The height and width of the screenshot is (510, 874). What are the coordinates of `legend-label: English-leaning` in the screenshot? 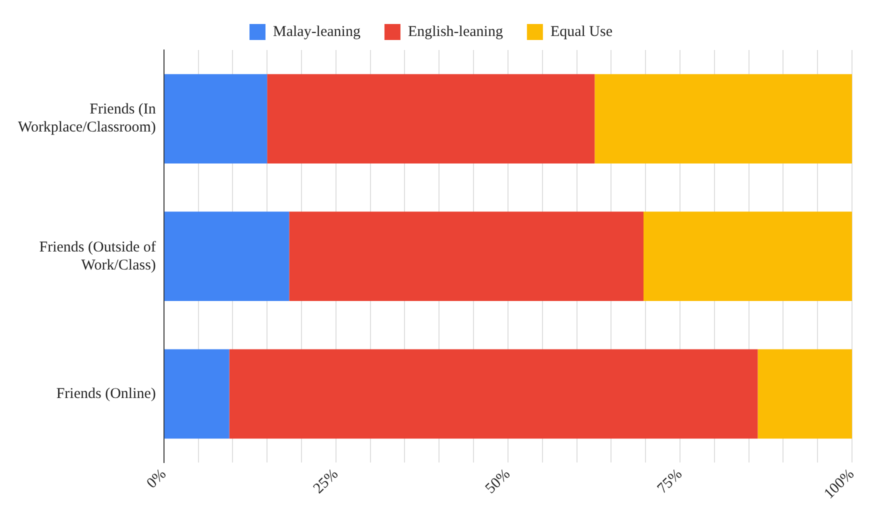 It's located at (456, 32).